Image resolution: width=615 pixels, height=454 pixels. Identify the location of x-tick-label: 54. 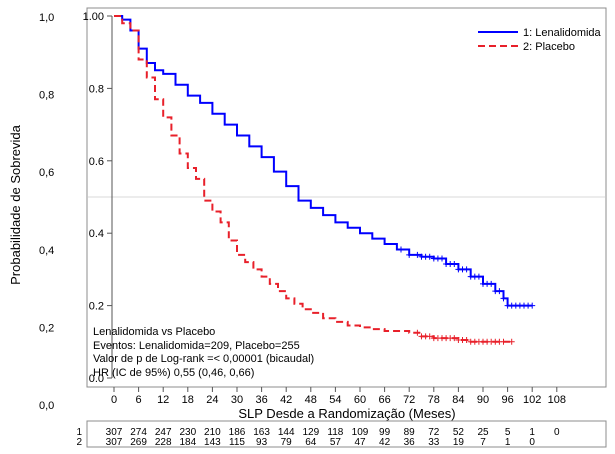
(335, 400).